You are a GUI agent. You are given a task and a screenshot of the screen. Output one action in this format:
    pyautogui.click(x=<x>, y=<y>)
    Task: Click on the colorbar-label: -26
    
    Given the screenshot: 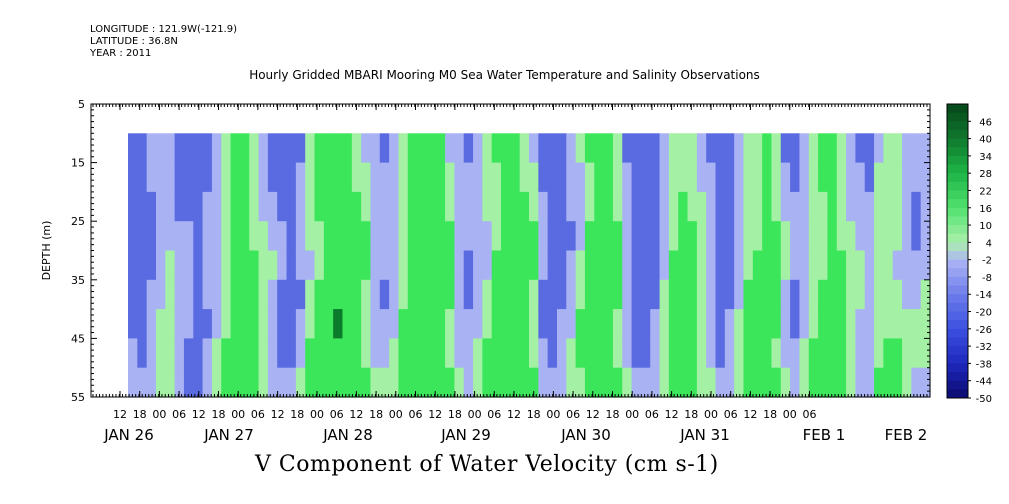 What is the action you would take?
    pyautogui.click(x=984, y=330)
    